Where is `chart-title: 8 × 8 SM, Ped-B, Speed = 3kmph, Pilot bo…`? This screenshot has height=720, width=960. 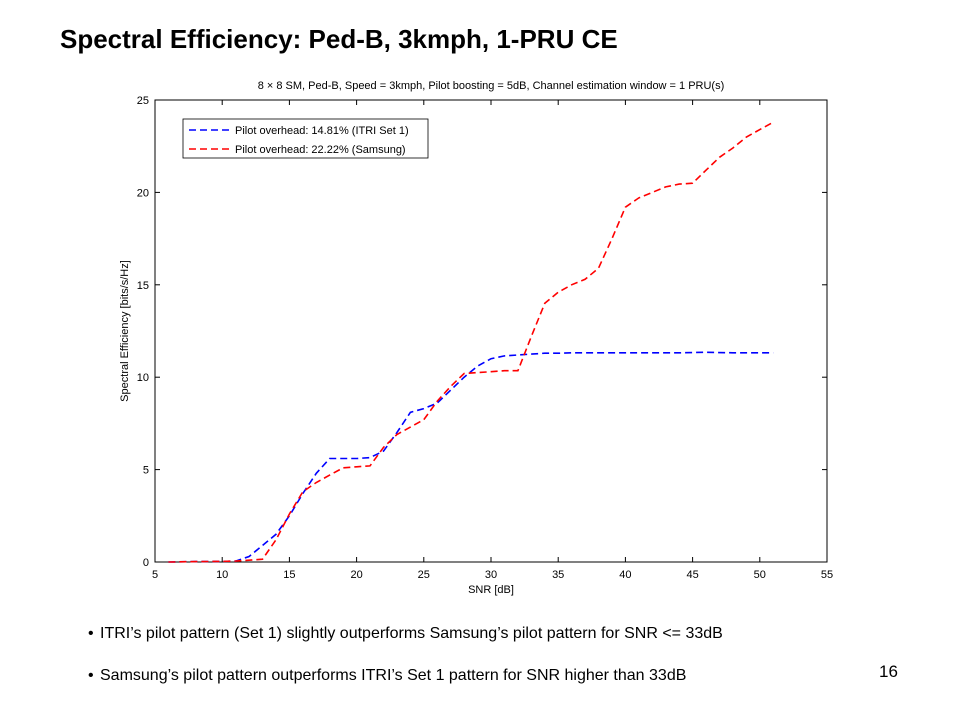 chart-title: 8 × 8 SM, Ped-B, Speed = 3kmph, Pilot bo… is located at coordinates (491, 86).